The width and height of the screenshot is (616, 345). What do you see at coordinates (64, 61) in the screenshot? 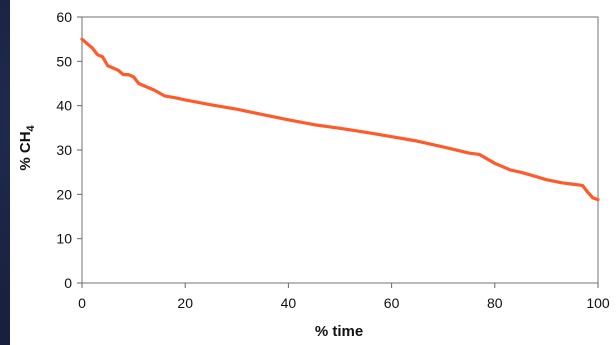
I see `y-tick-label: 50` at bounding box center [64, 61].